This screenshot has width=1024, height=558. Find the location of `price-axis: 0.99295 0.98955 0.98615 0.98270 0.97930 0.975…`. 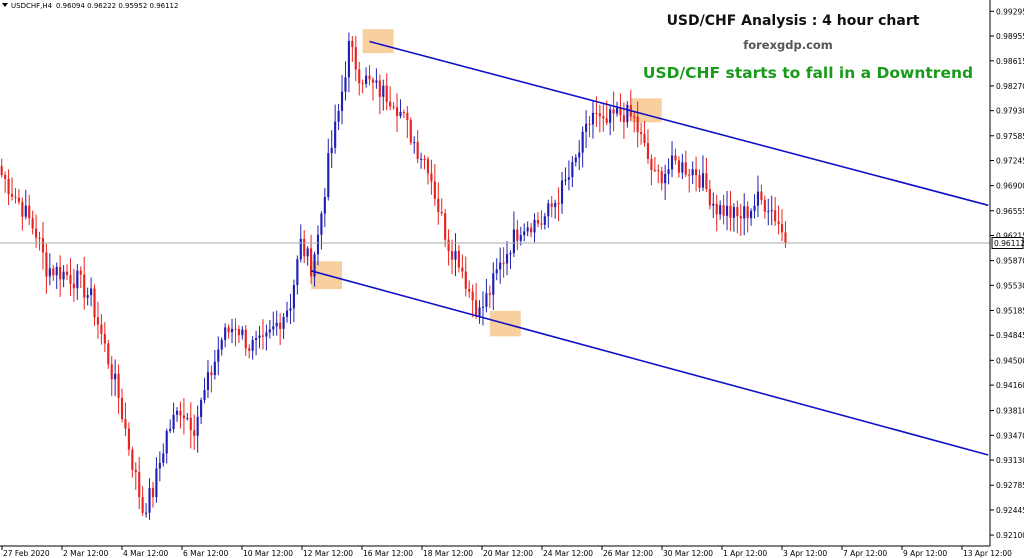

price-axis: 0.99295 0.98955 0.98615 0.98270 0.97930 0.975… is located at coordinates (1006, 273).